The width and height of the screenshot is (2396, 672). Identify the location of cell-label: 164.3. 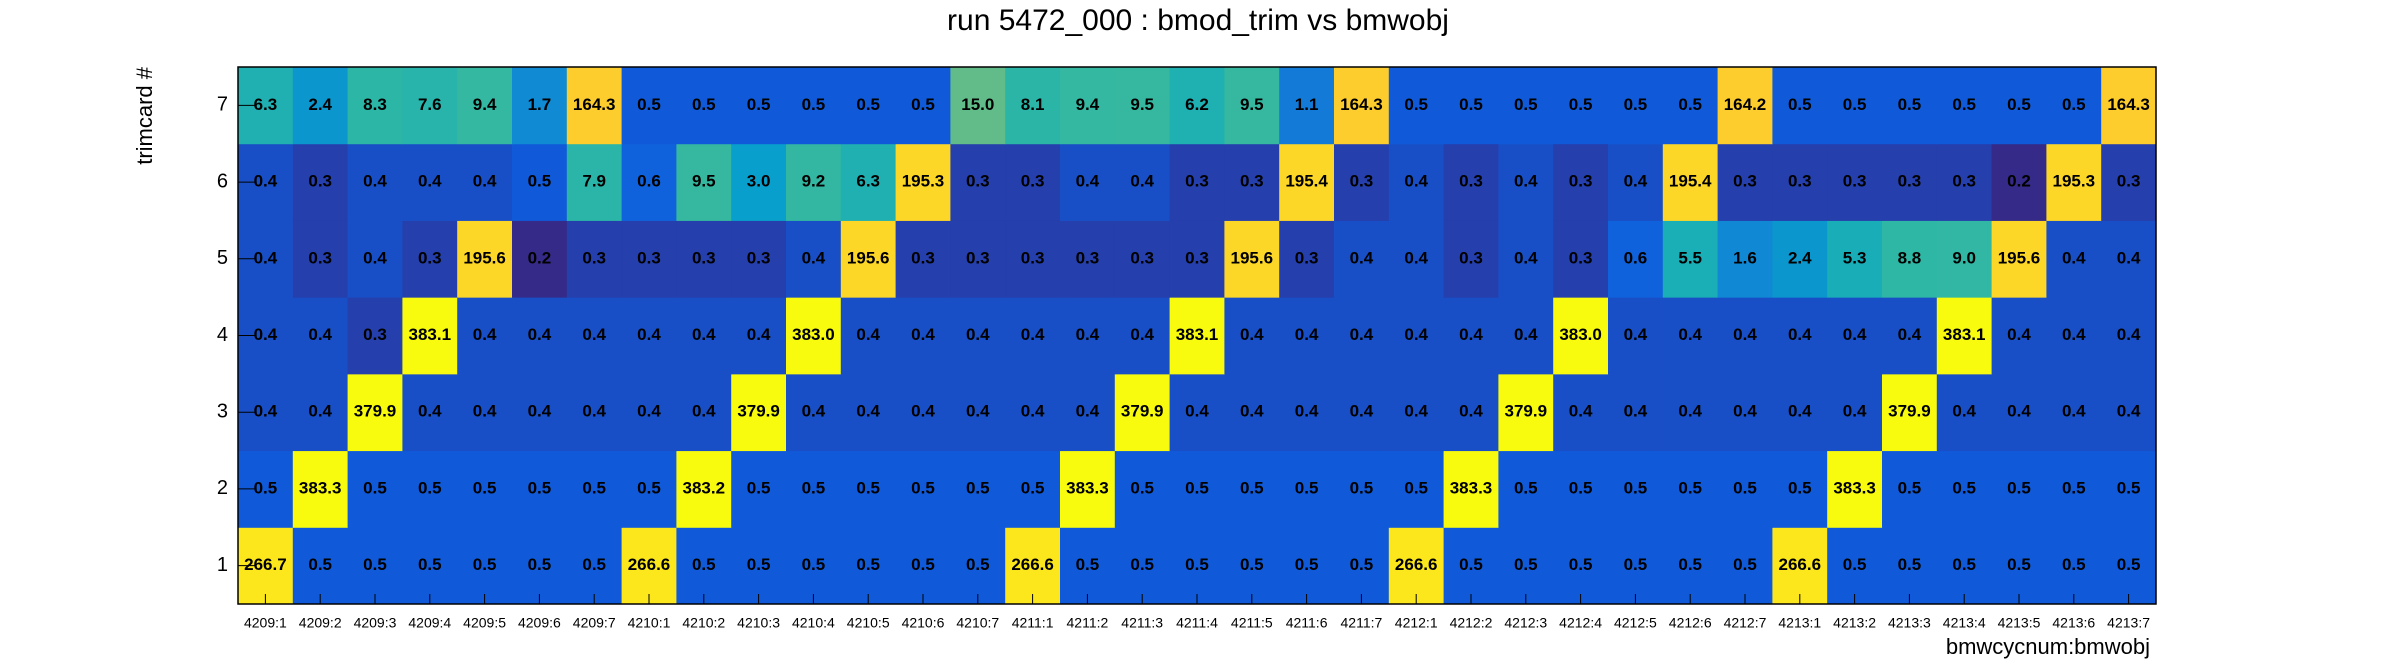
(1361, 104).